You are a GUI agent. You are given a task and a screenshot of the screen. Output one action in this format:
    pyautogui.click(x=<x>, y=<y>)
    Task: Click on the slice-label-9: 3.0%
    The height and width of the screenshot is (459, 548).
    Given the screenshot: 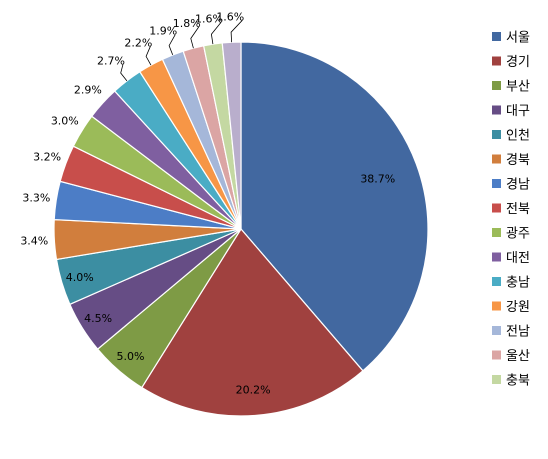 What is the action you would take?
    pyautogui.click(x=65, y=120)
    